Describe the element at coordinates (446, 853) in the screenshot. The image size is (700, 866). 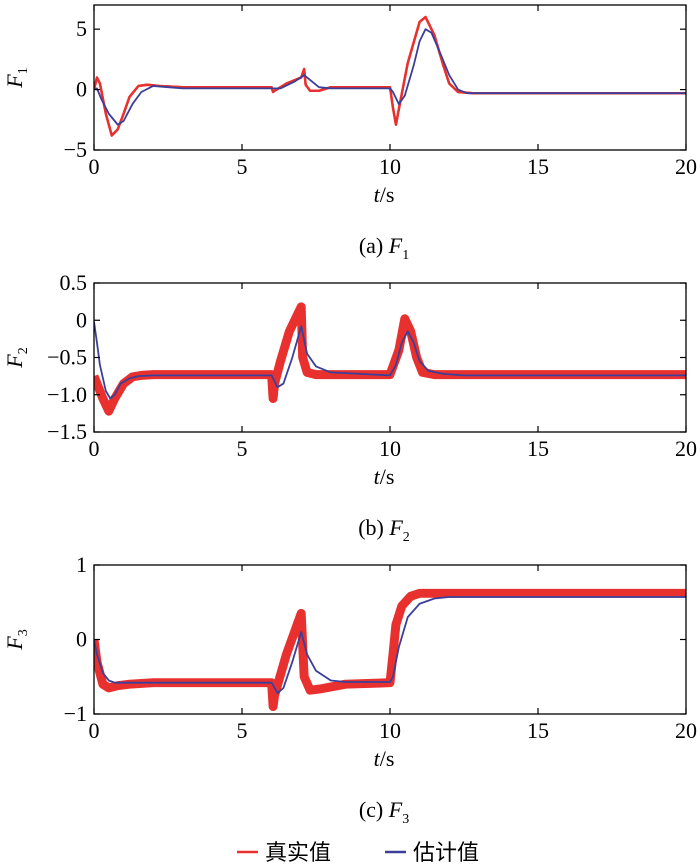
I see `legend-estimate-label: 估计值` at that location.